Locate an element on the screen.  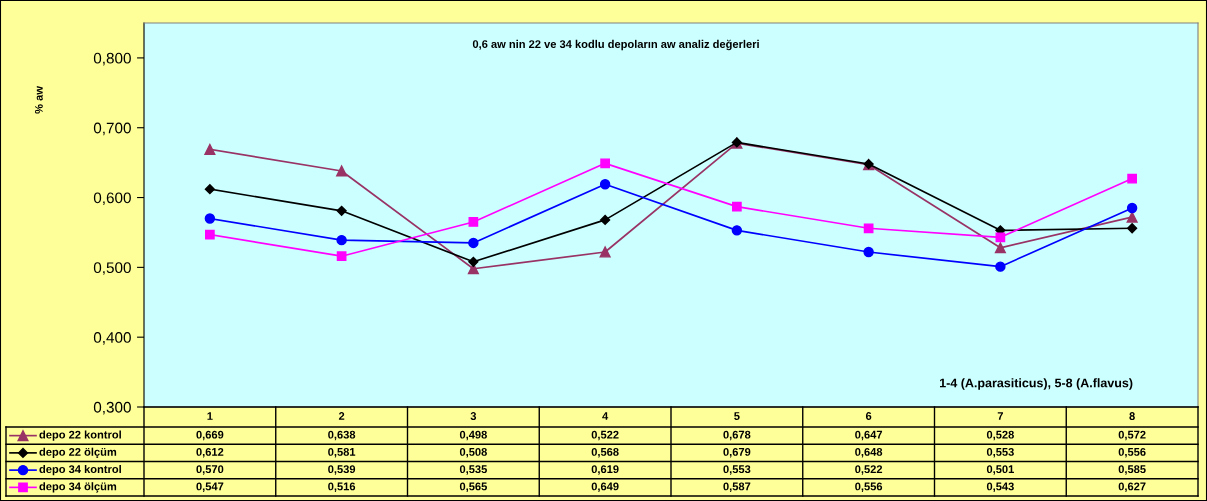
data-label: 0,528 is located at coordinates (1000, 435).